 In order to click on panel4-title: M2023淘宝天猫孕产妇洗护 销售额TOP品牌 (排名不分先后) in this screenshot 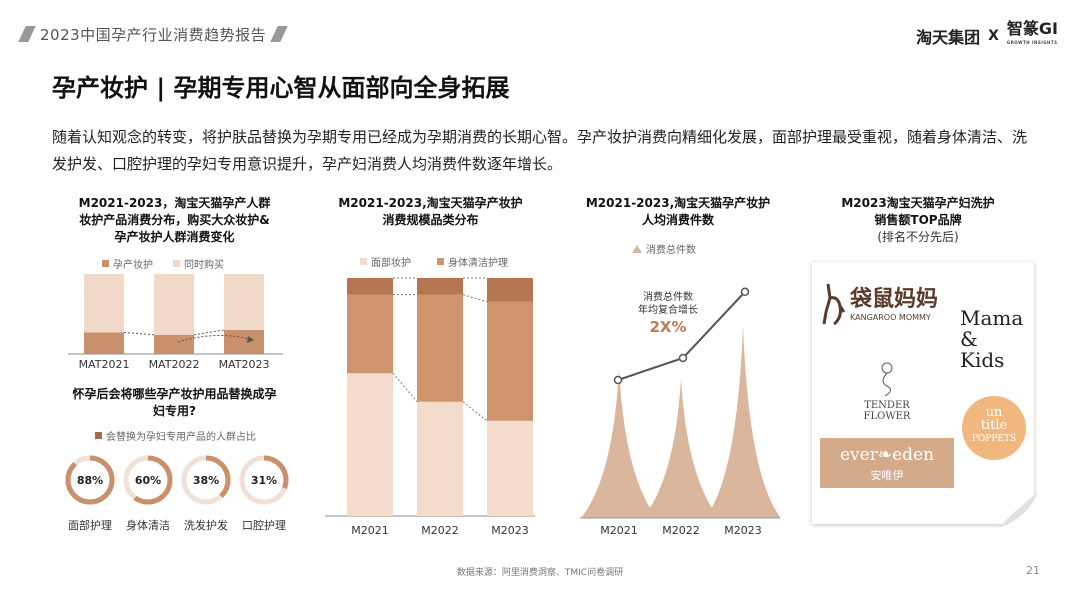, I will do `click(918, 220)`.